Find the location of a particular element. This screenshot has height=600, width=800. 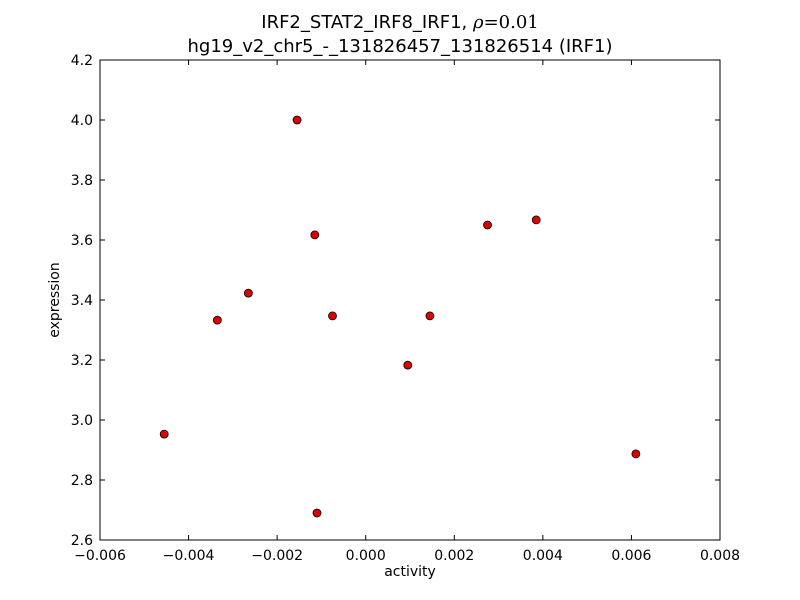

y-tick-label: 2.8 is located at coordinates (82, 481).